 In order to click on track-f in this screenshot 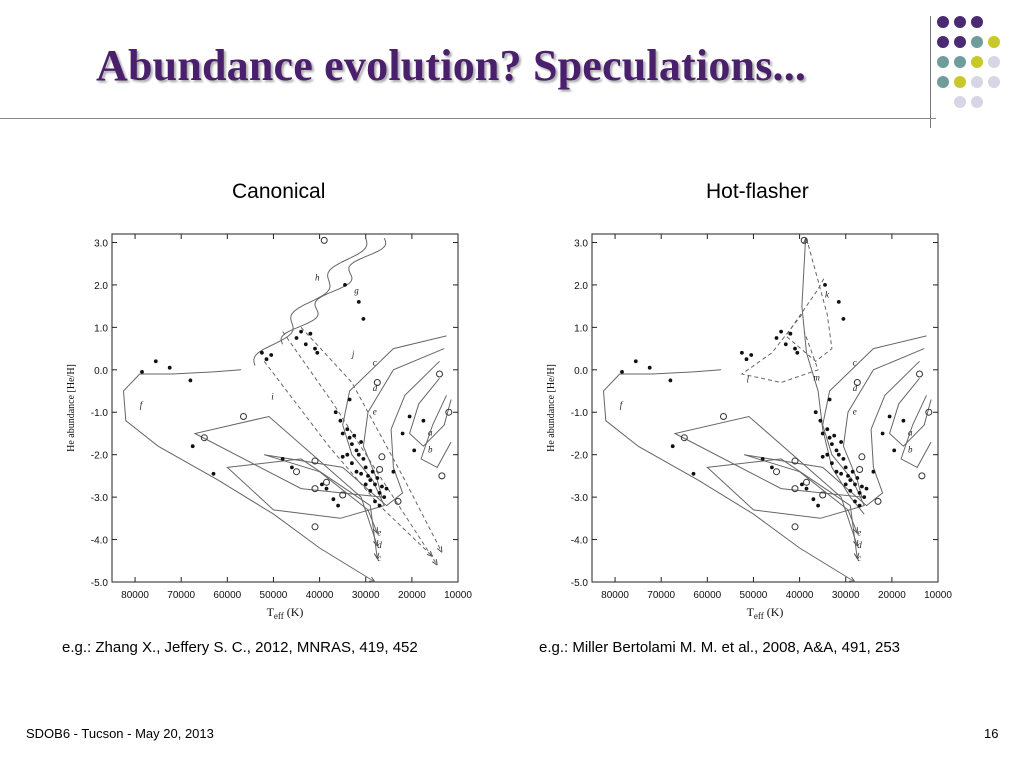, I will do `click(729, 476)`.